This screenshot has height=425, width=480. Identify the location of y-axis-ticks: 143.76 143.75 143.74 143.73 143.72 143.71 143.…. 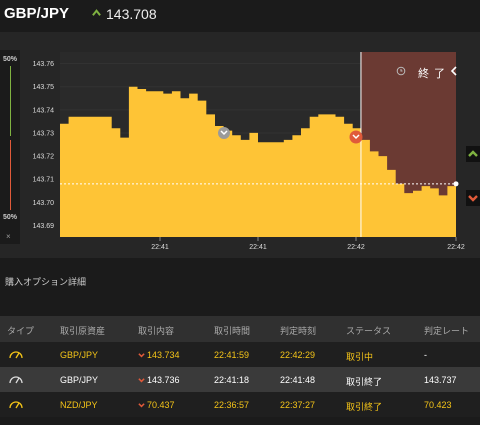
(44, 145).